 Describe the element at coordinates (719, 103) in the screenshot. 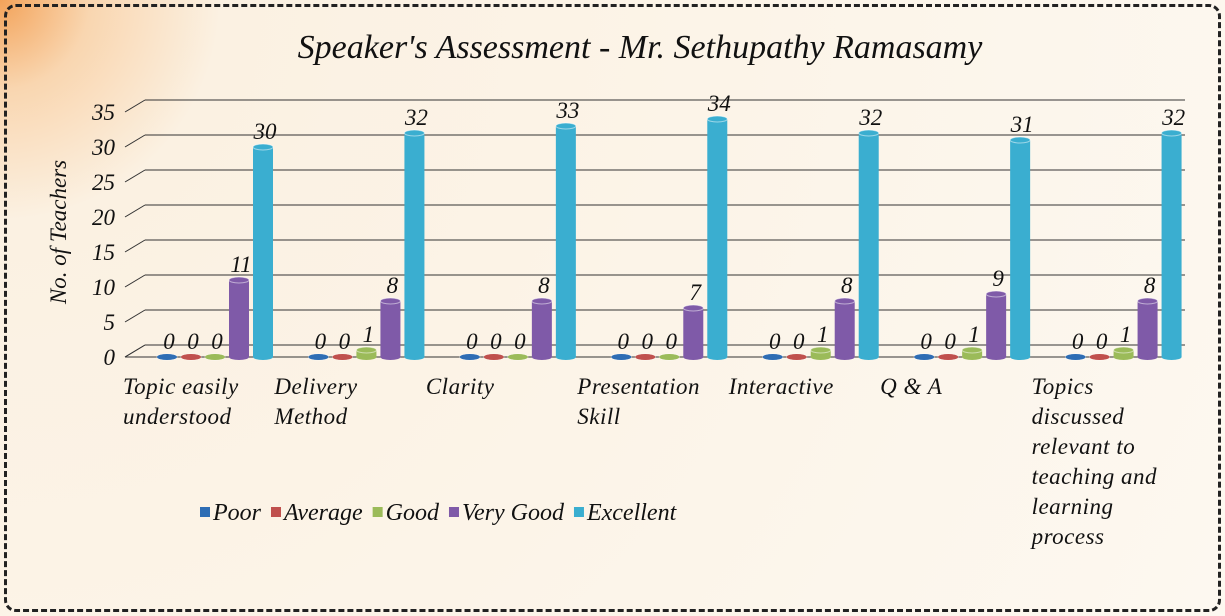

I see `data-label: 34` at that location.